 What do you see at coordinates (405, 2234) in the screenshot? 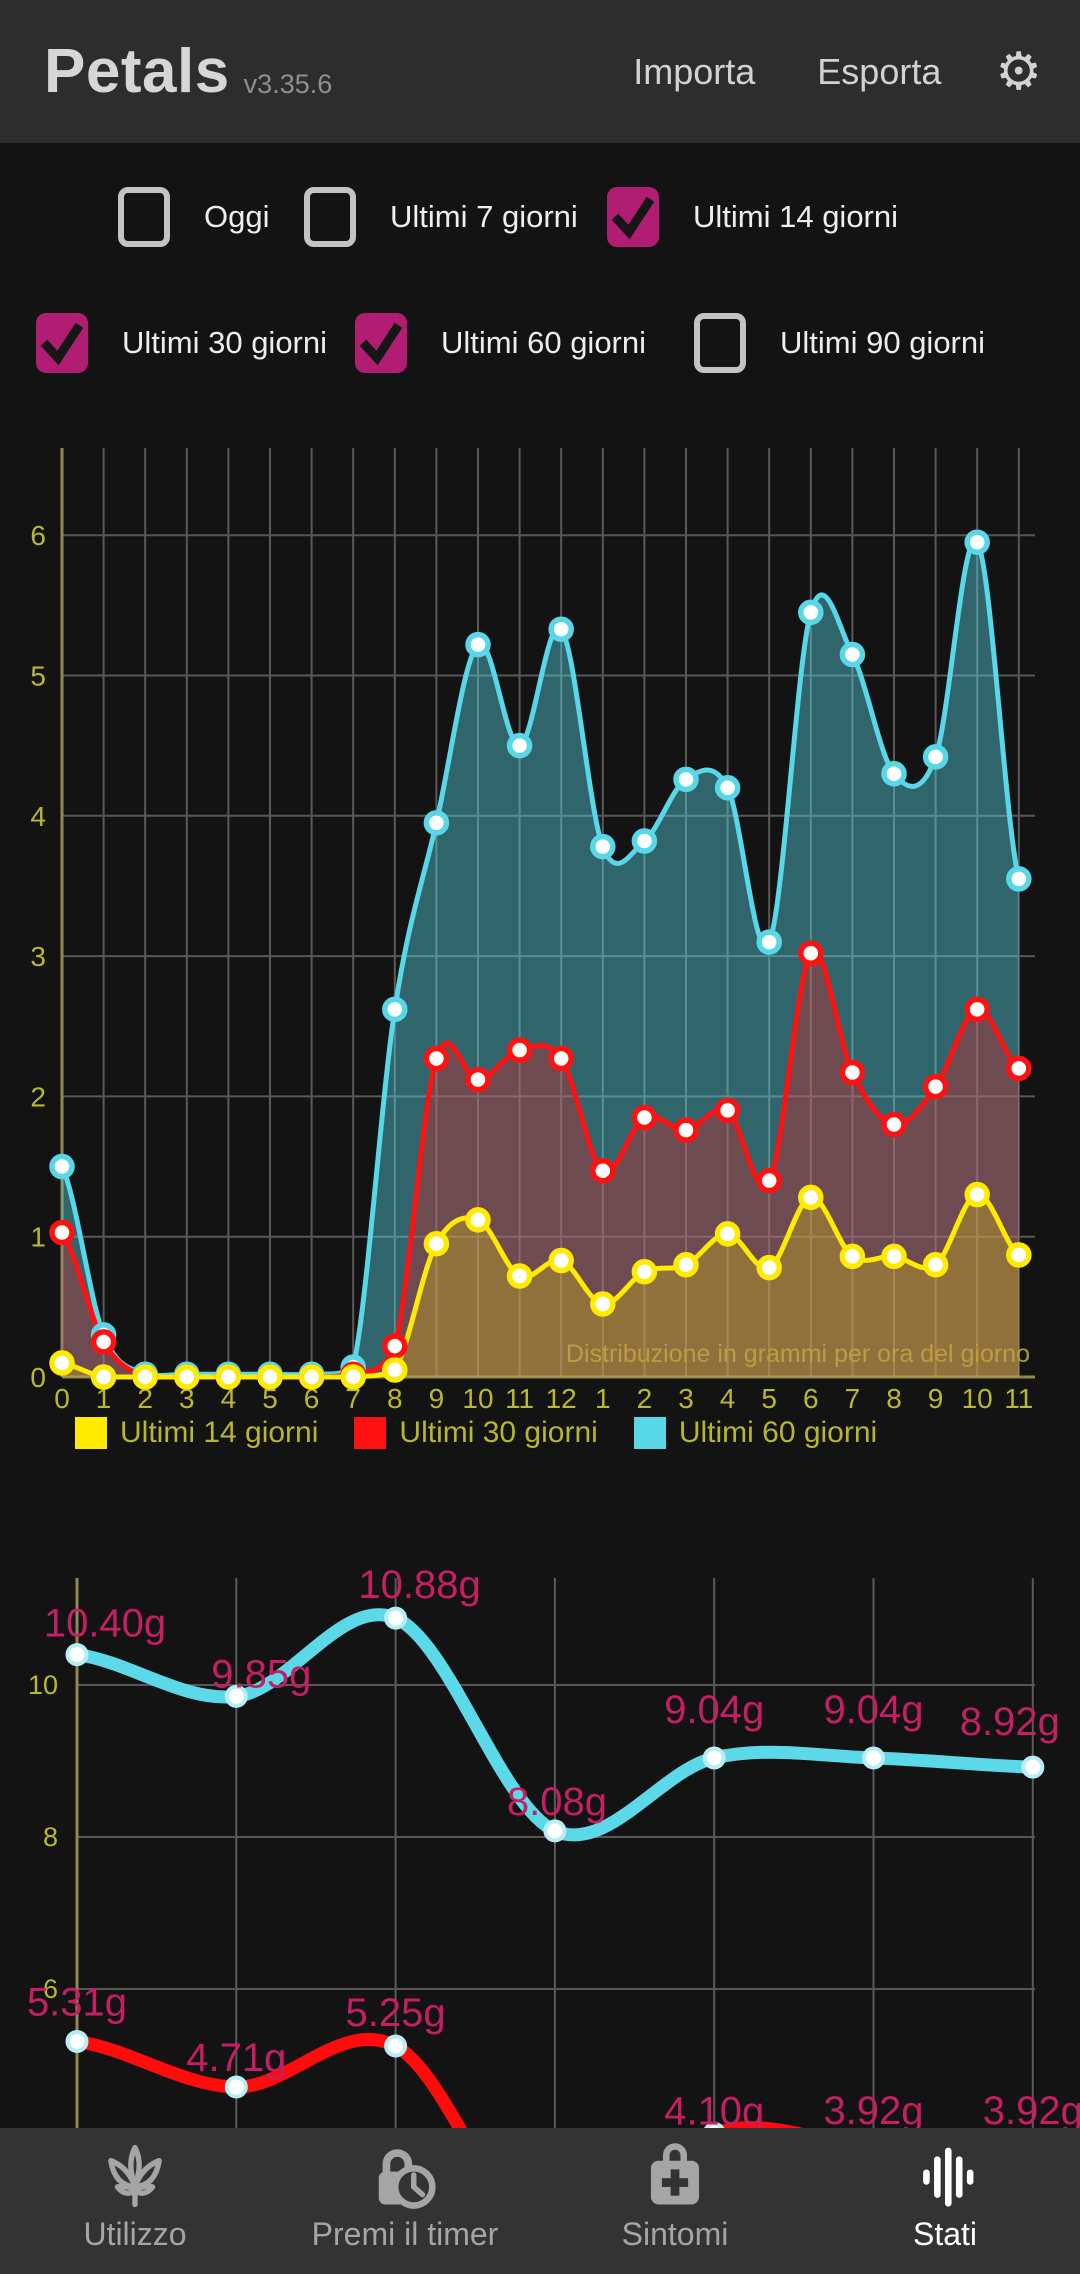
I see `nav-label: Premi il timer` at bounding box center [405, 2234].